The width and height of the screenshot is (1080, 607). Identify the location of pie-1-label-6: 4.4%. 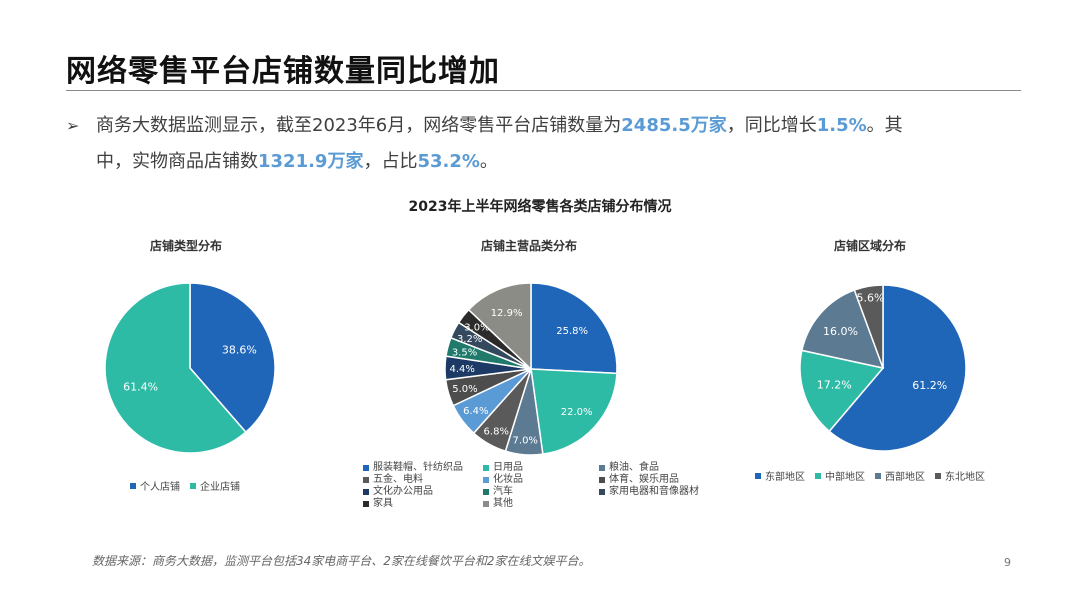
(462, 369).